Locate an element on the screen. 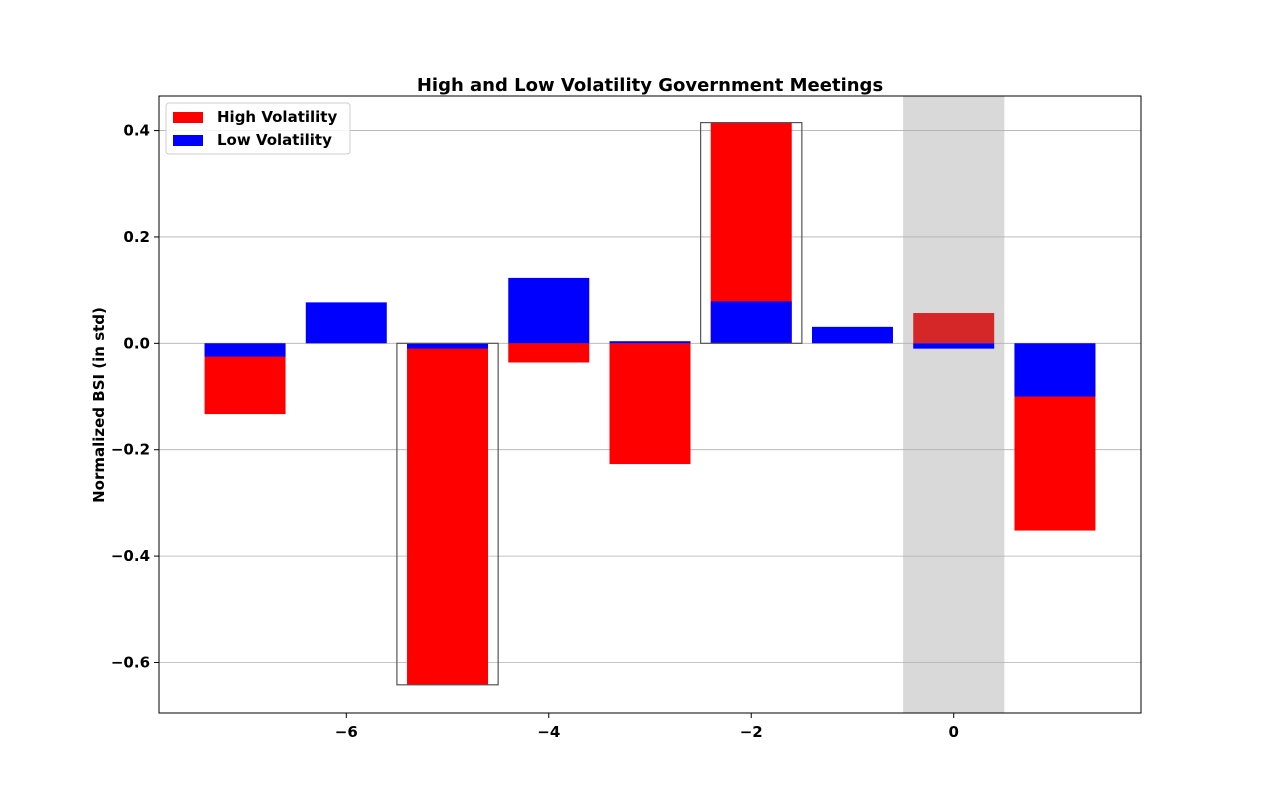 The height and width of the screenshot is (801, 1268). x-tick-label: 0 is located at coordinates (953, 732).